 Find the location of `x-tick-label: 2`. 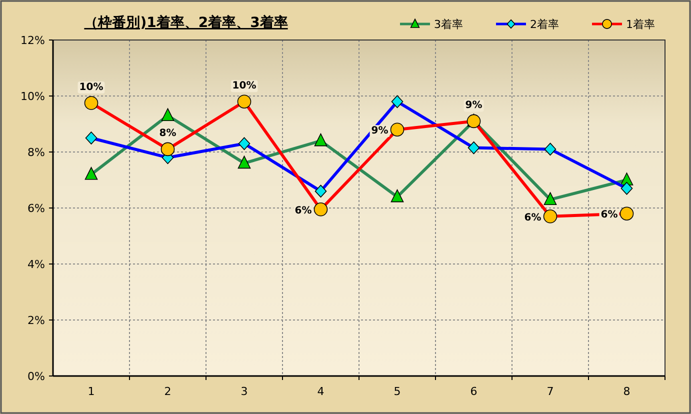

x-tick-label: 2 is located at coordinates (168, 391).